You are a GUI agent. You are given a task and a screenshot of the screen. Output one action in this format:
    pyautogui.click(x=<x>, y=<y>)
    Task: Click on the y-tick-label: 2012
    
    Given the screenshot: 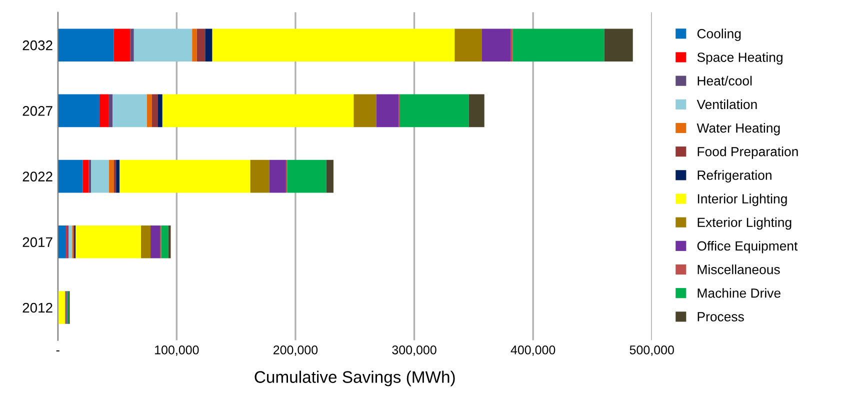 What is the action you would take?
    pyautogui.click(x=37, y=307)
    